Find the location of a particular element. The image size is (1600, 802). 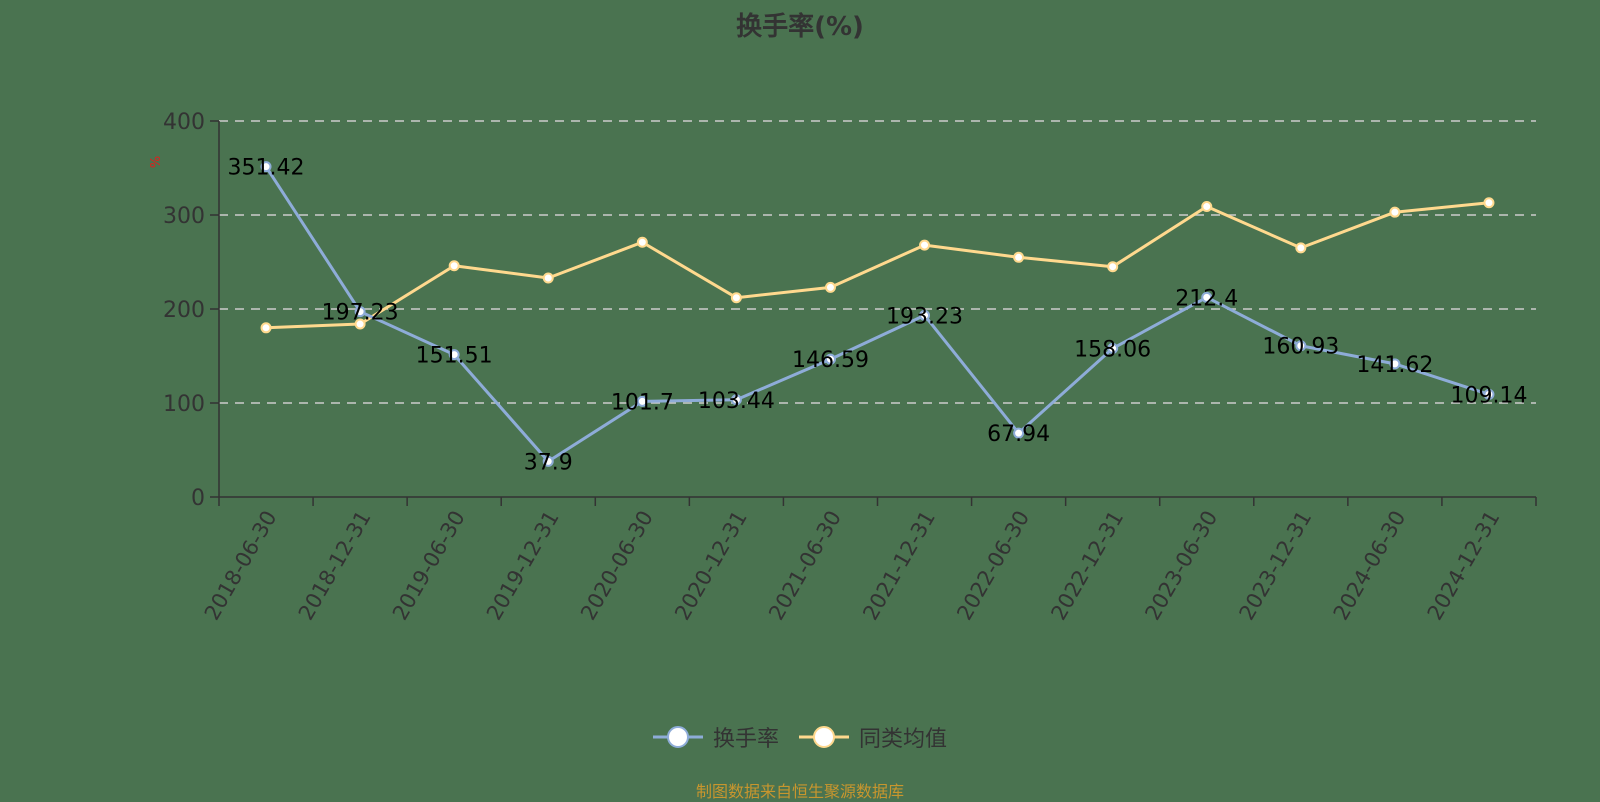

y-tick-label: 200 is located at coordinates (184, 310).